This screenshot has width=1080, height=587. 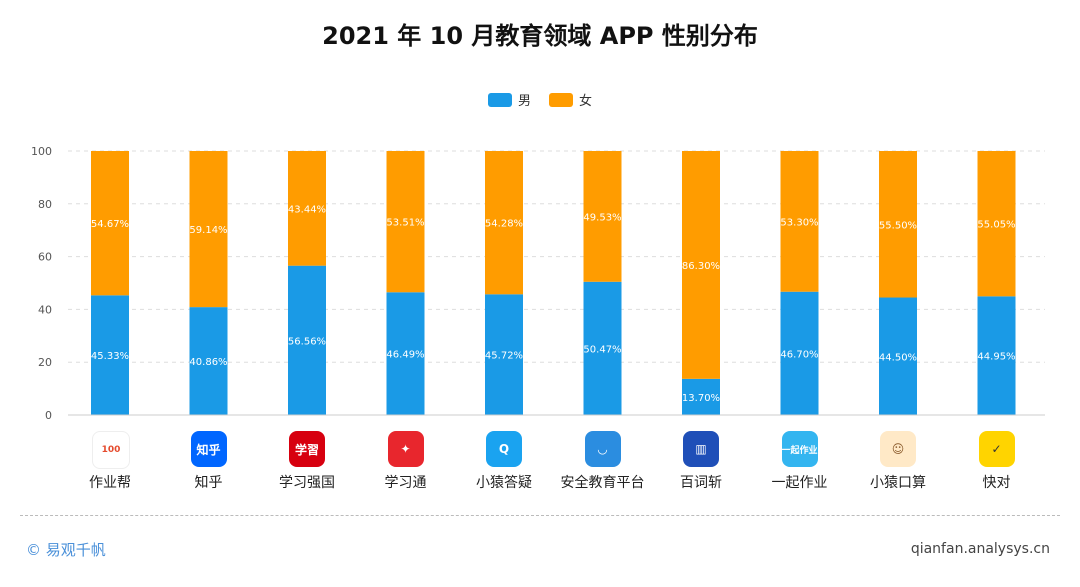 I want to click on legend-item-female: 女, so click(x=570, y=99).